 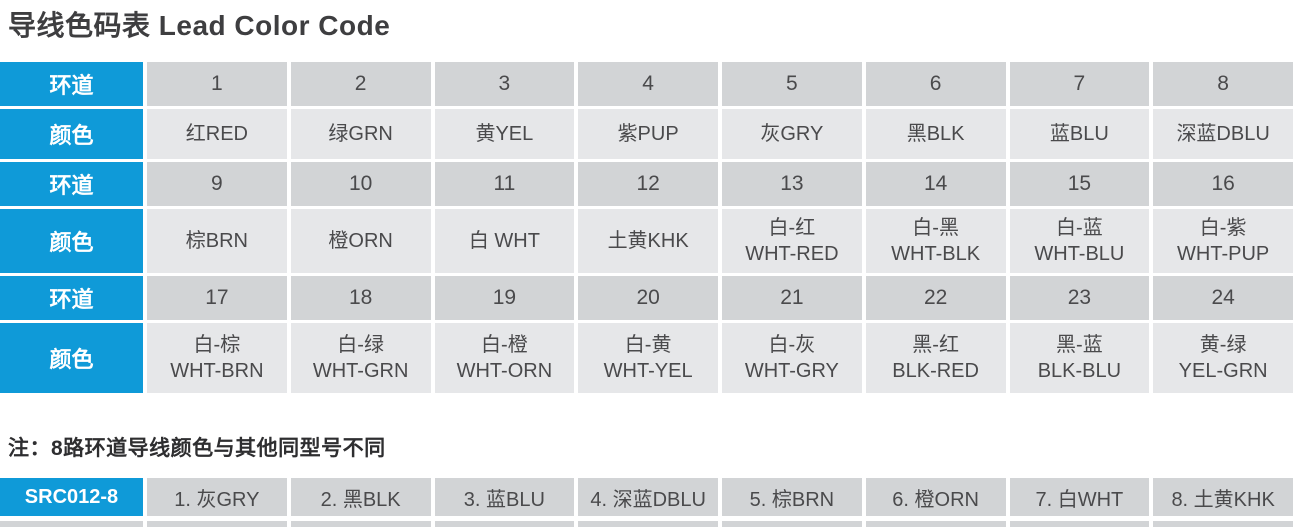 What do you see at coordinates (792, 298) in the screenshot?
I see `channel-cell: 21` at bounding box center [792, 298].